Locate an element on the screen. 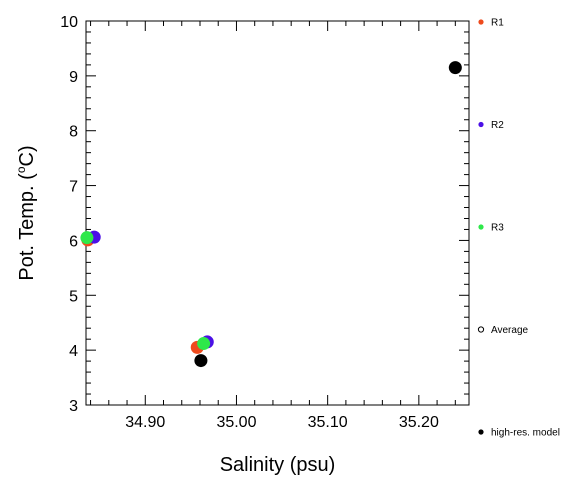 Image resolution: width=575 pixels, height=486 pixels. legend-marker-r3 is located at coordinates (481, 227).